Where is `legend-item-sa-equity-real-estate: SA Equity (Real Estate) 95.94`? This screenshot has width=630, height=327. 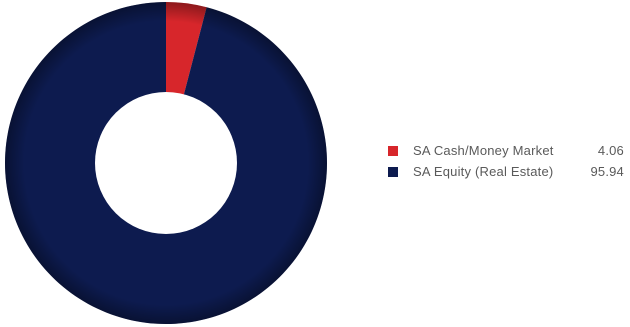
legend-item-sa-equity-real-estate: SA Equity (Real Estate) 95.94 is located at coordinates (508, 171).